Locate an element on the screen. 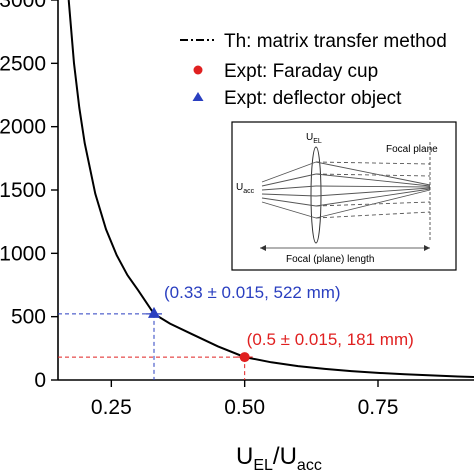 This screenshot has width=474, height=474. x-tick-label: 0.50 is located at coordinates (244, 407).